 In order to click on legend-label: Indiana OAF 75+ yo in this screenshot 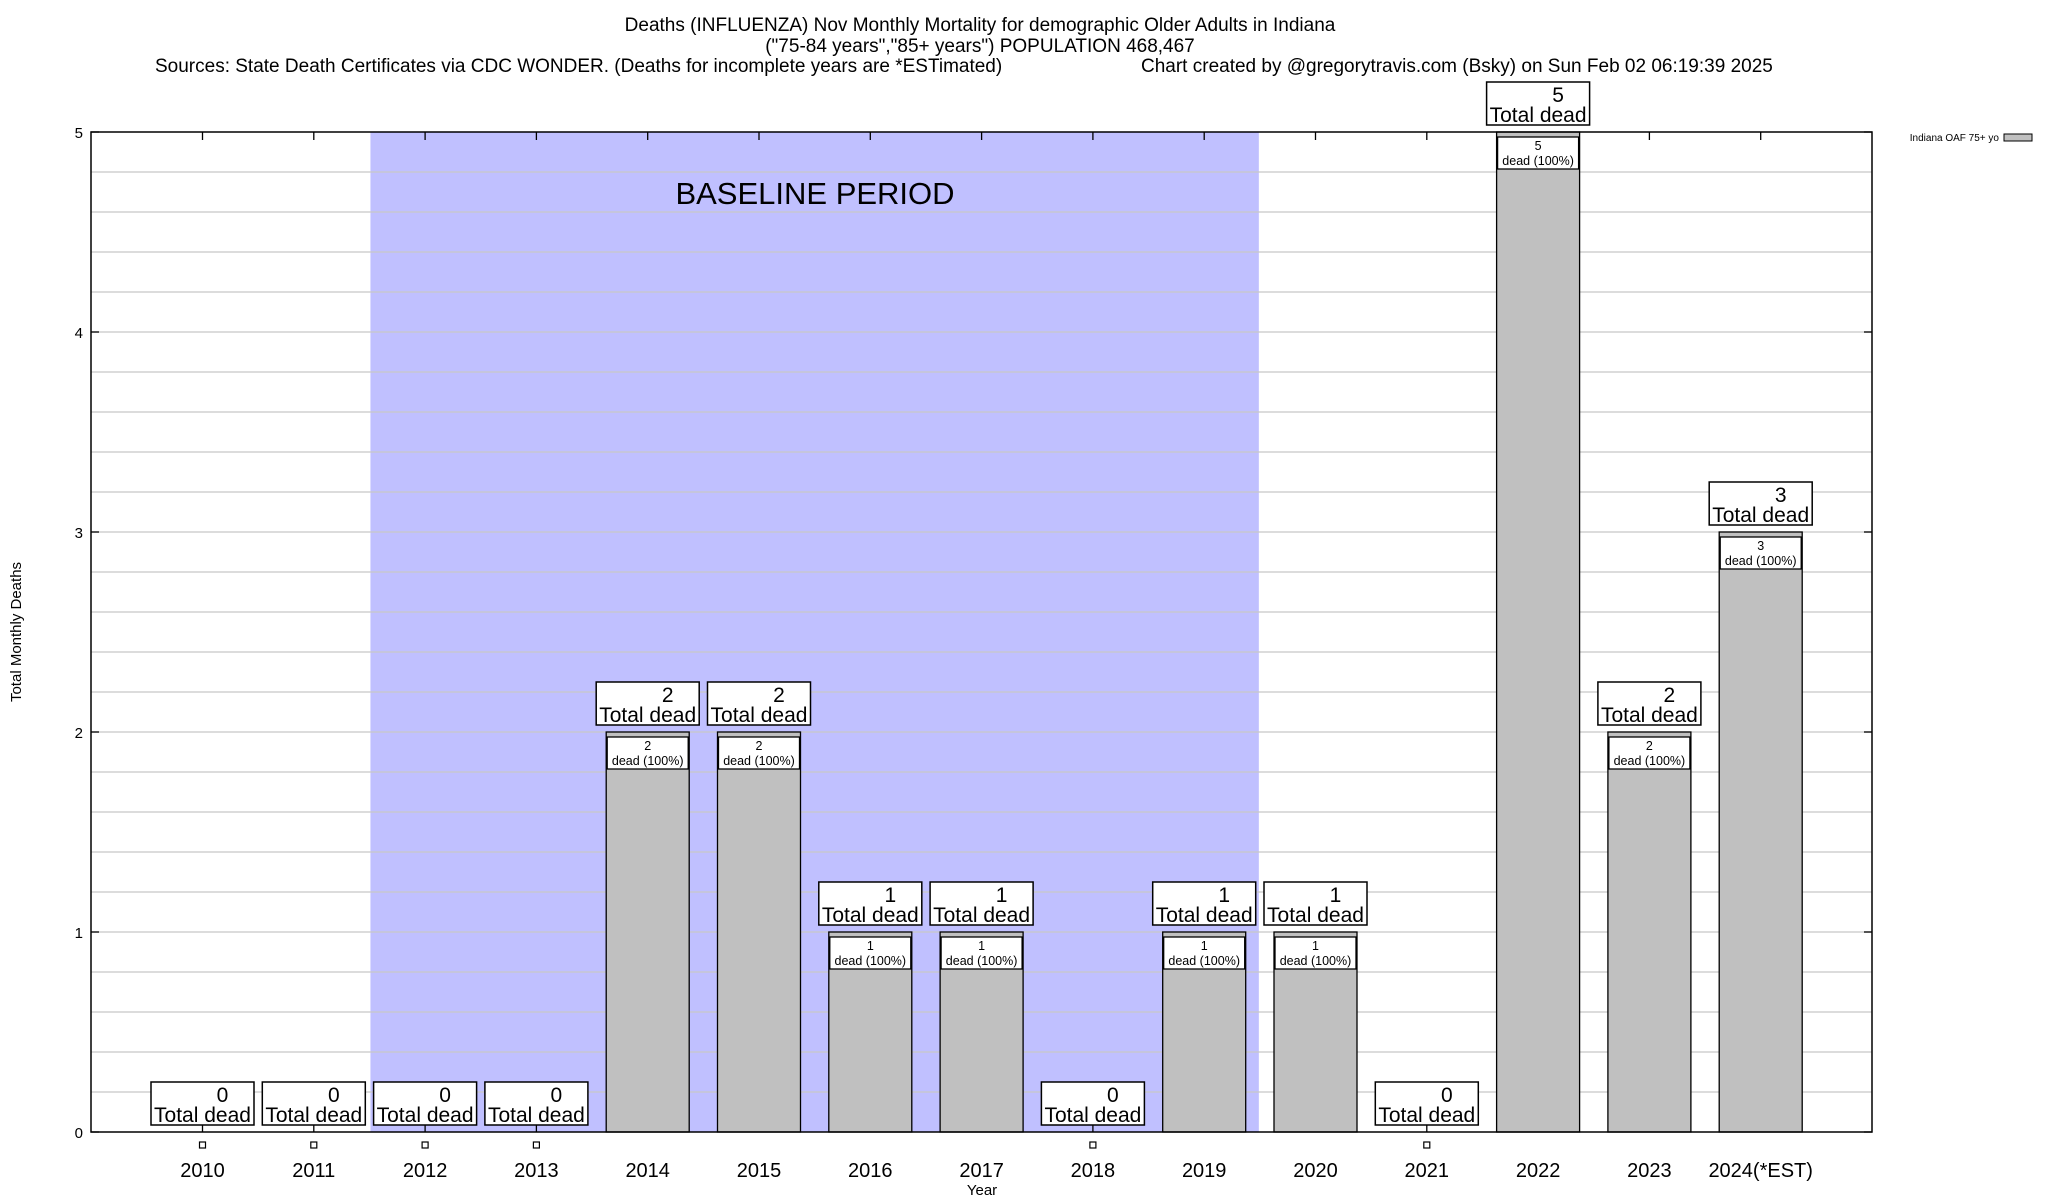, I will do `click(1955, 138)`.